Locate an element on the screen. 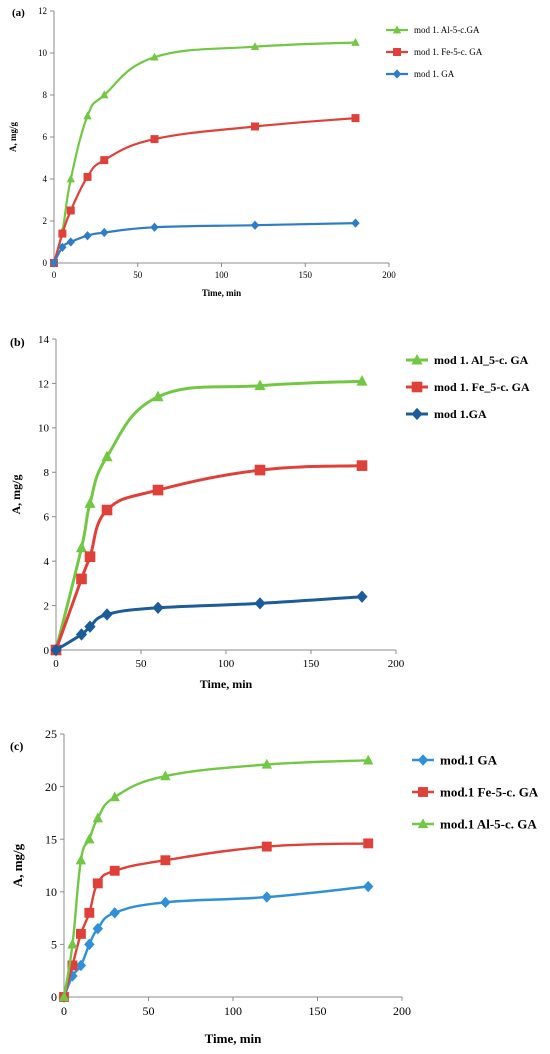 The image size is (550, 1054). legend-label: mod.1 Al-5-c. GA is located at coordinates (488, 824).